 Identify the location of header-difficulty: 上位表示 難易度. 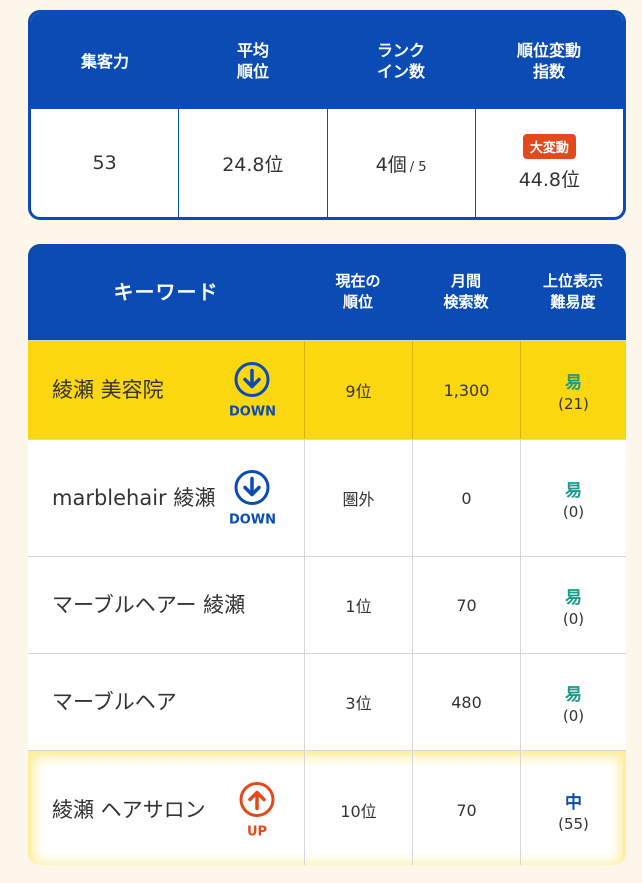
(572, 291).